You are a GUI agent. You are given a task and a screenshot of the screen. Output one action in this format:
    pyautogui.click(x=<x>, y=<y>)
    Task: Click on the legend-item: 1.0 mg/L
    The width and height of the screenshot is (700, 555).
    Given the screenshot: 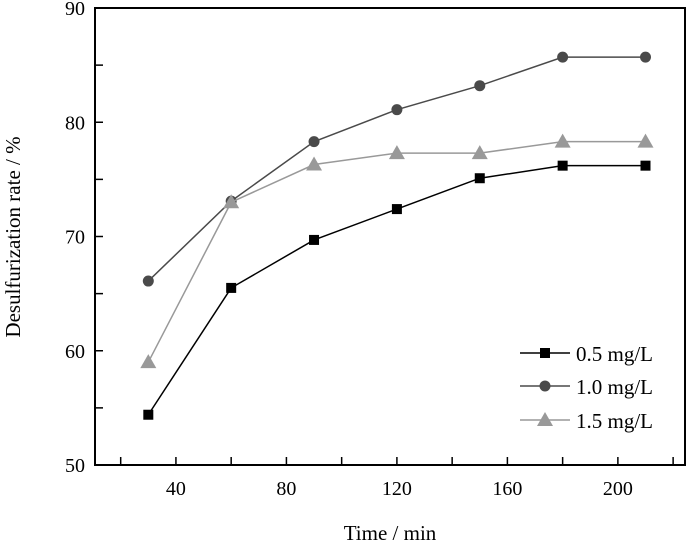 What is the action you would take?
    pyautogui.click(x=586, y=387)
    